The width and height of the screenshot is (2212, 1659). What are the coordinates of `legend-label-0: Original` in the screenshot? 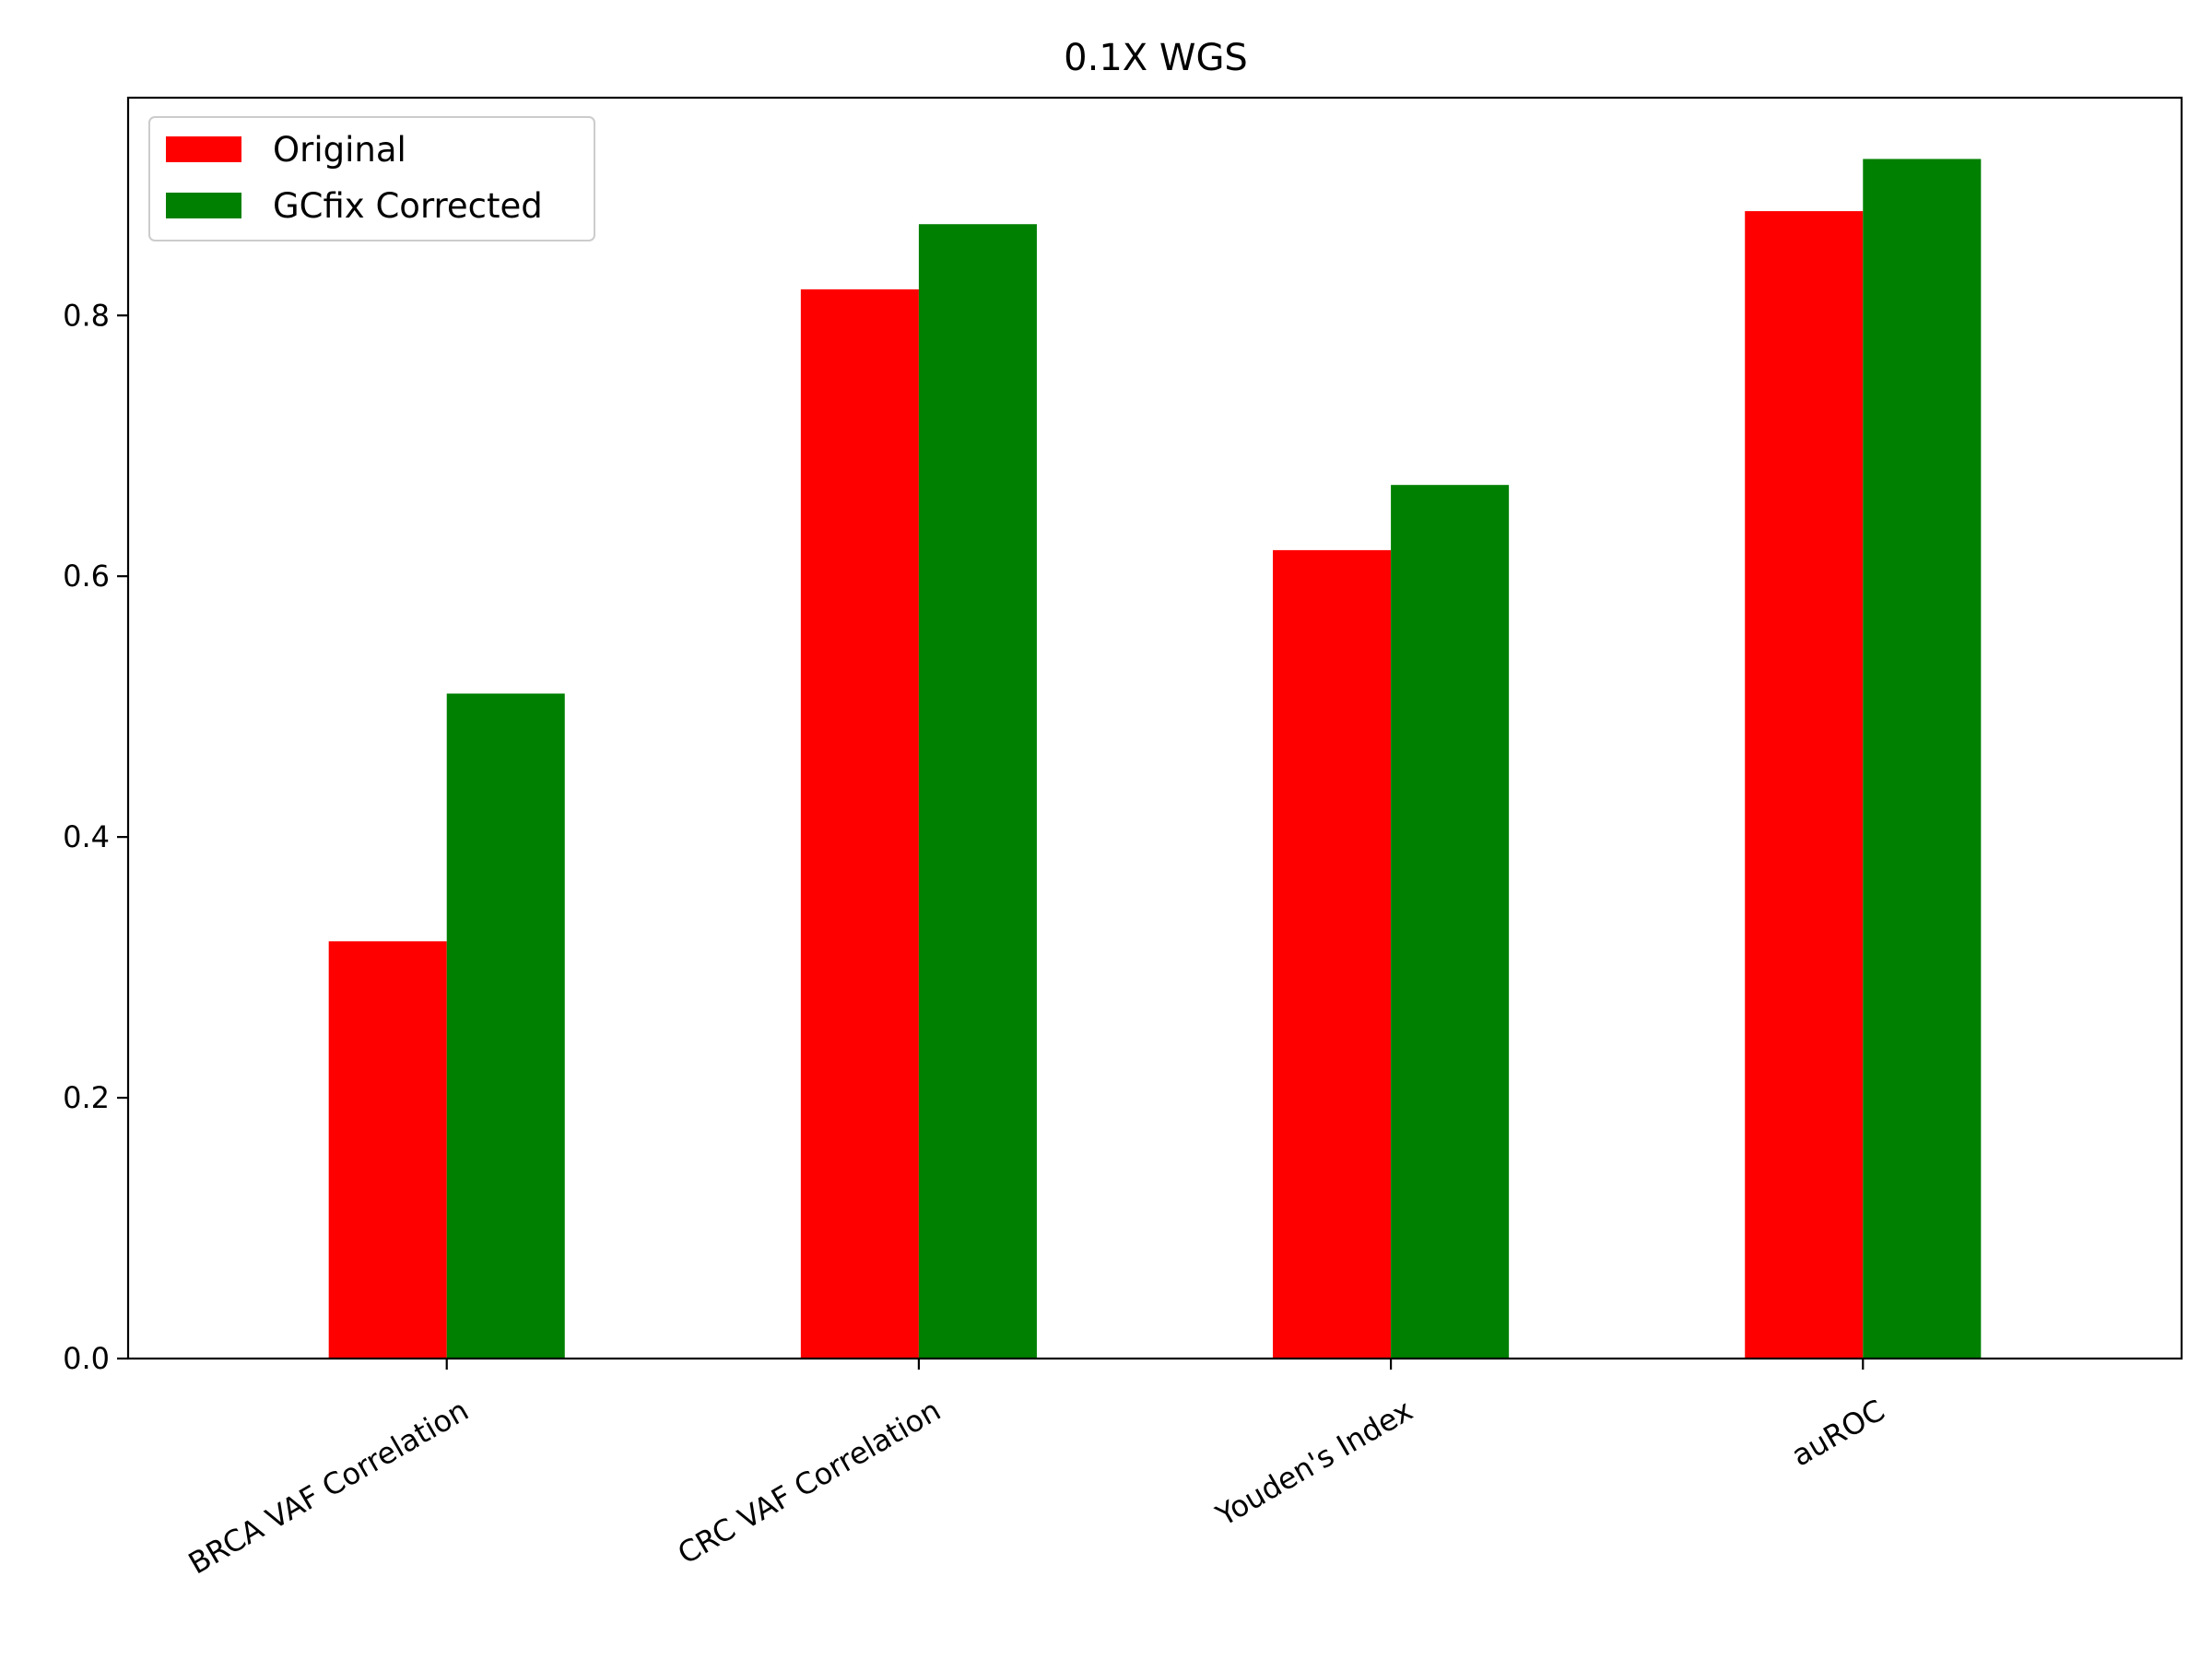 It's located at (339, 150).